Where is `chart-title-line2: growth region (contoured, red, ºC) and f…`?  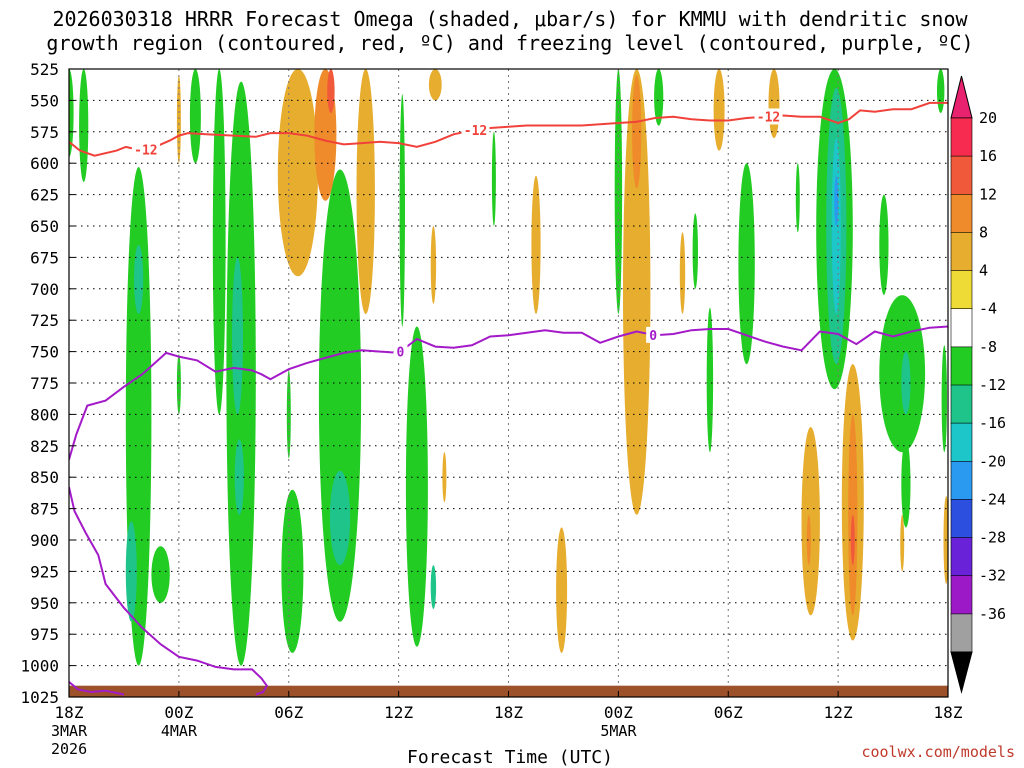
chart-title-line2: growth region (contoured, red, ºC) and f… is located at coordinates (509, 43).